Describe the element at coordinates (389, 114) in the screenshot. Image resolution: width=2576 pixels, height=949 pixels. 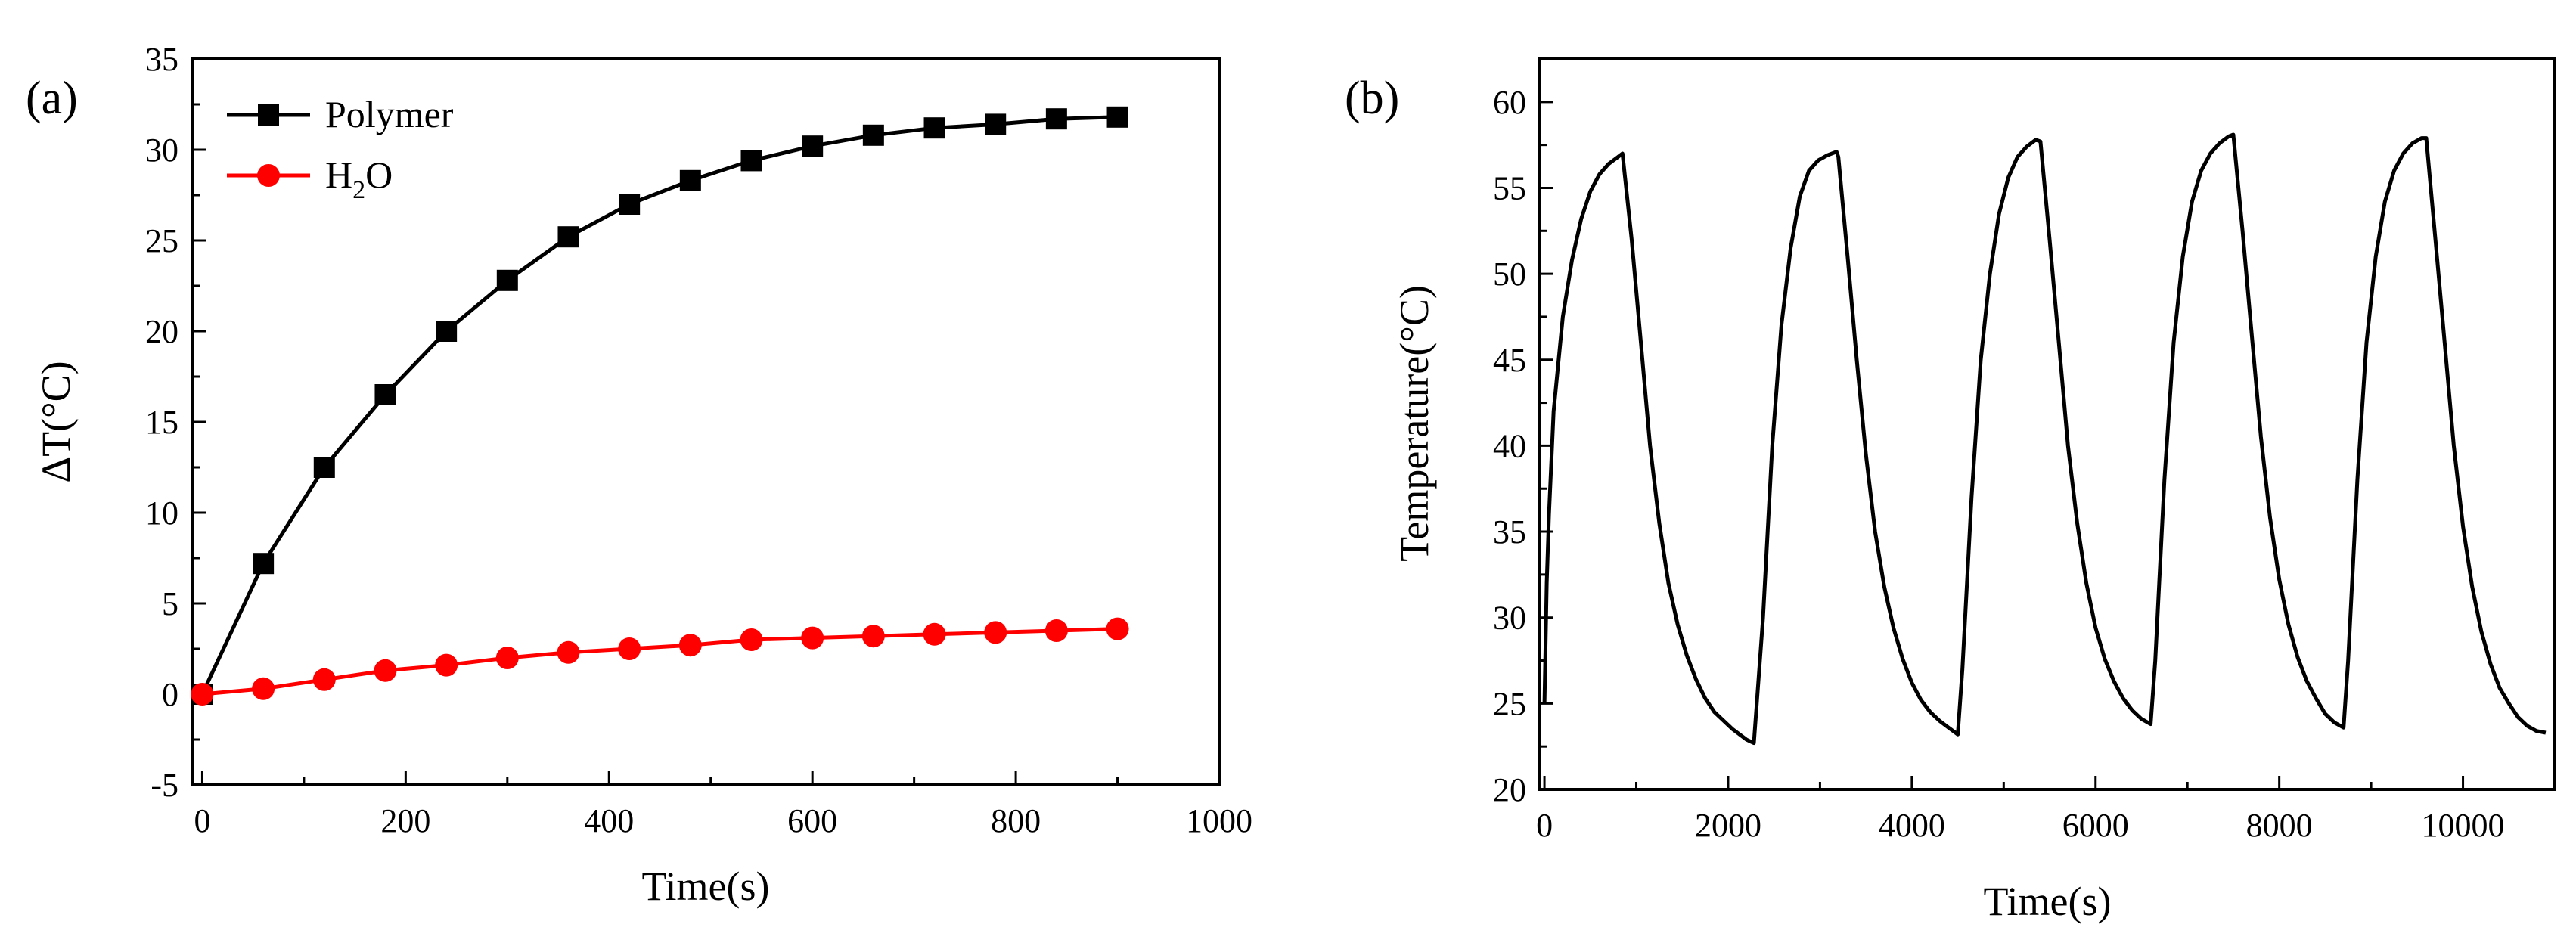
I see `legend-label-polymer: Polymer` at that location.